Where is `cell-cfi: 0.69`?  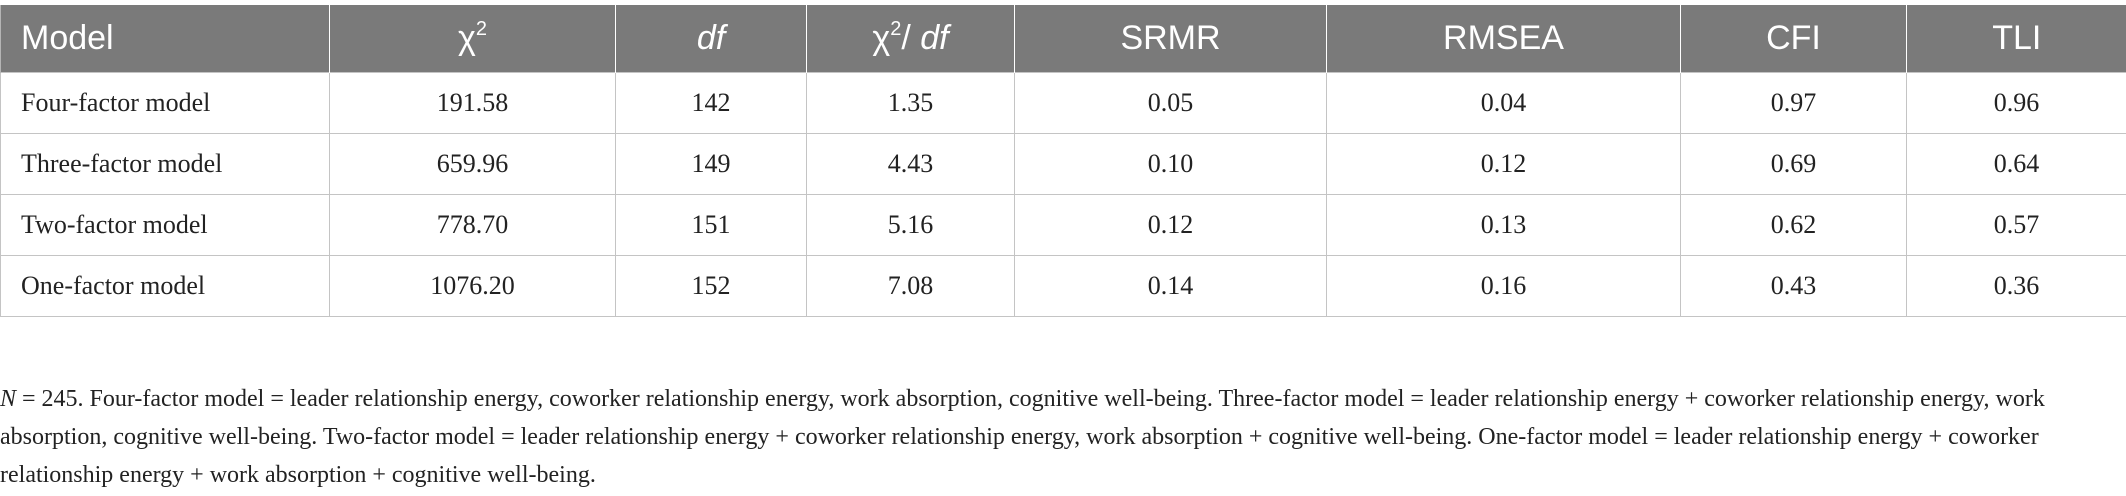 cell-cfi: 0.69 is located at coordinates (1793, 164).